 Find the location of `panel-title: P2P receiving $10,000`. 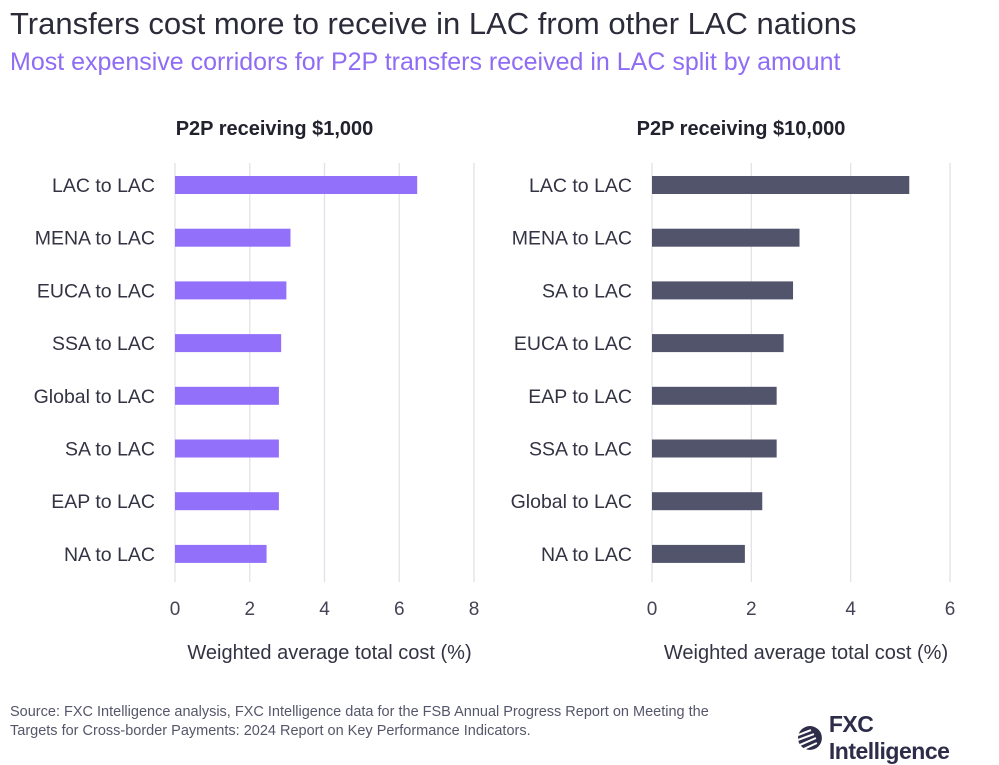

panel-title: P2P receiving $10,000 is located at coordinates (741, 129).